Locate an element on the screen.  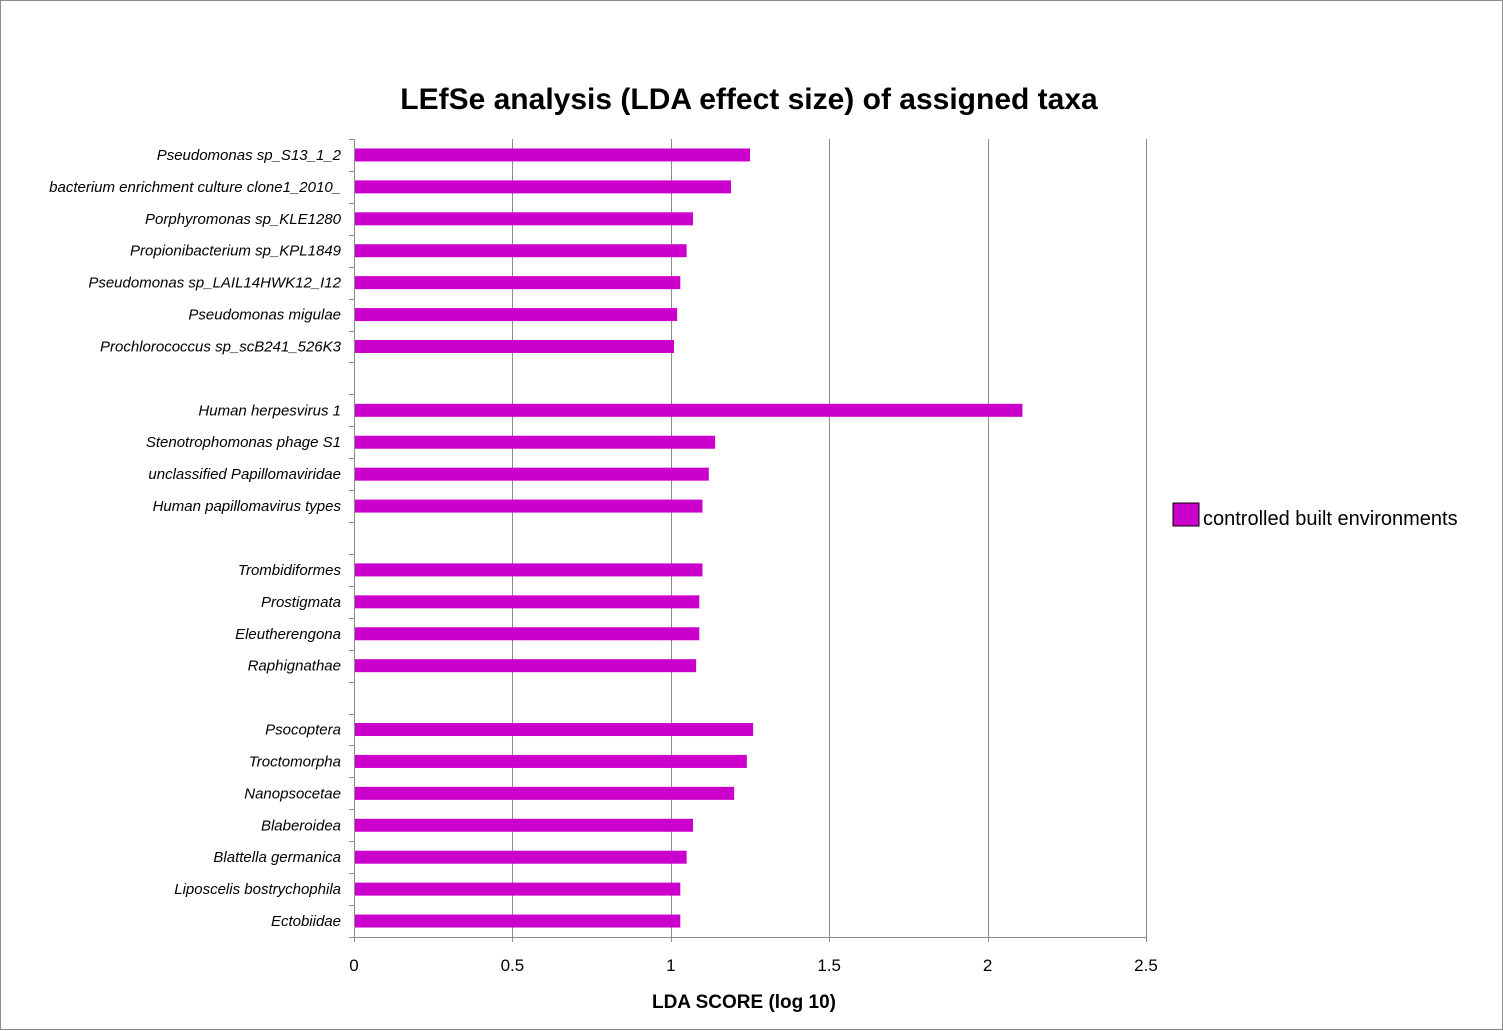
category-label: Troctomorpha is located at coordinates (295, 761).